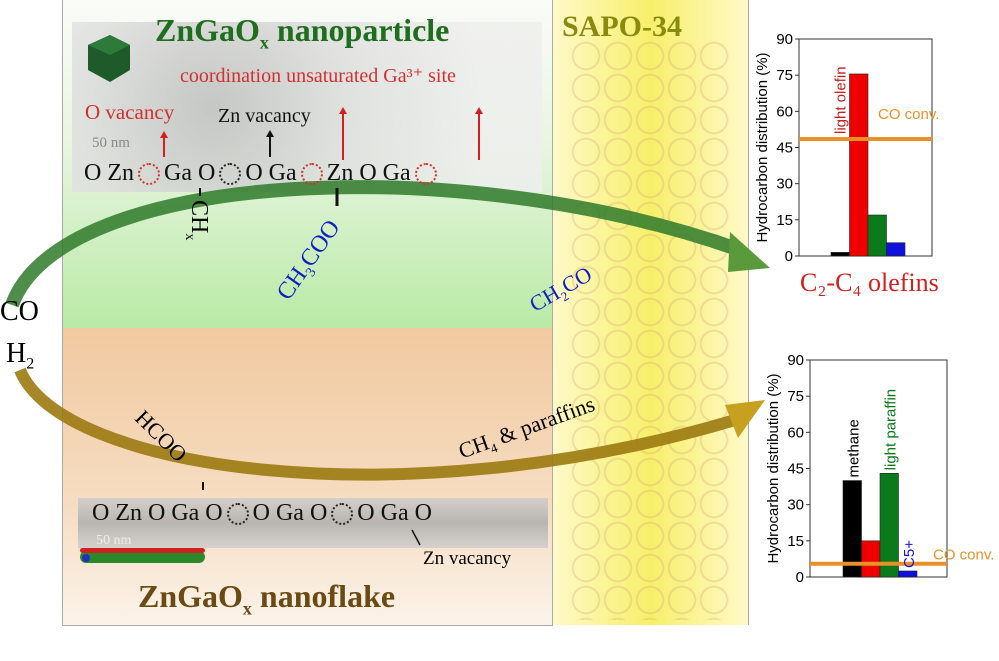  I want to click on nanoflake-model-icon, so click(142, 555).